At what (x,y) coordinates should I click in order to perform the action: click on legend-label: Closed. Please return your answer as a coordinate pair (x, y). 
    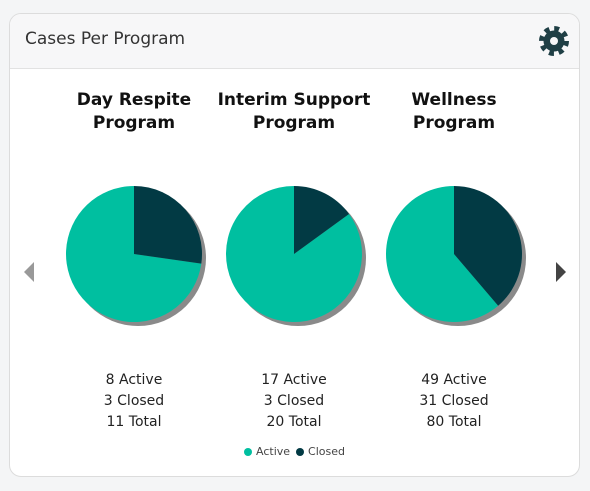
    Looking at the image, I should click on (326, 451).